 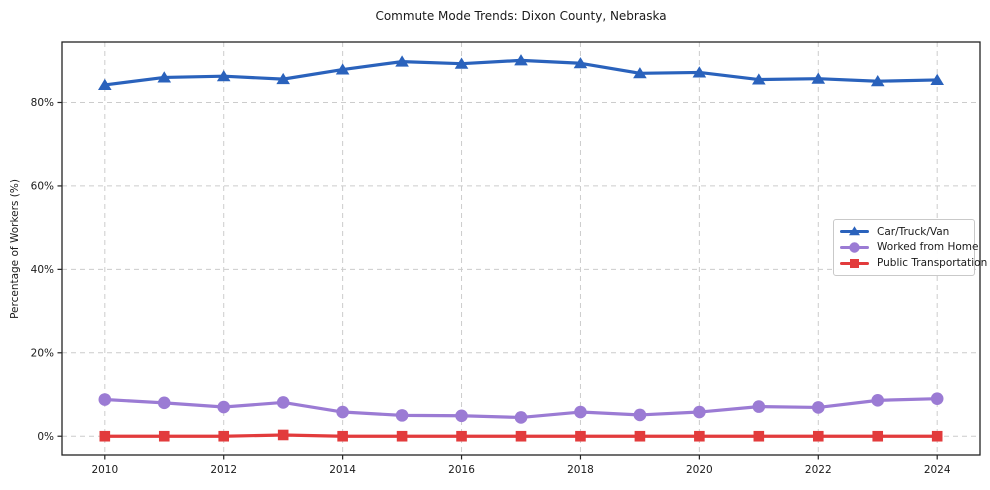 I want to click on svg-text: 40%, so click(x=42, y=270).